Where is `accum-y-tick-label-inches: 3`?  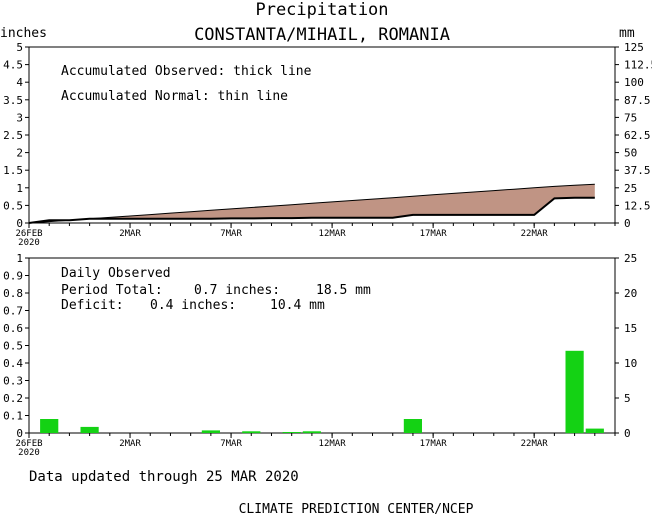 accum-y-tick-label-inches: 3 is located at coordinates (19, 117).